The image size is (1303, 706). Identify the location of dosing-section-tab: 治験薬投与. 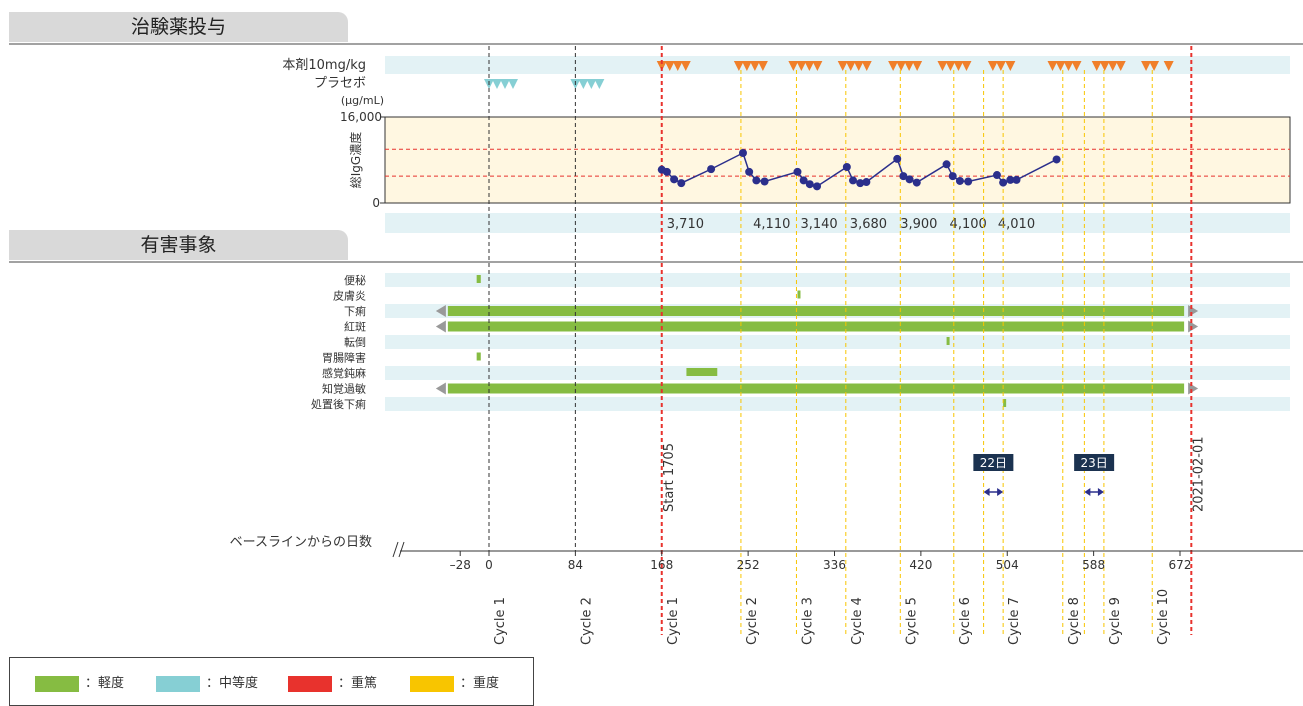
(178, 27).